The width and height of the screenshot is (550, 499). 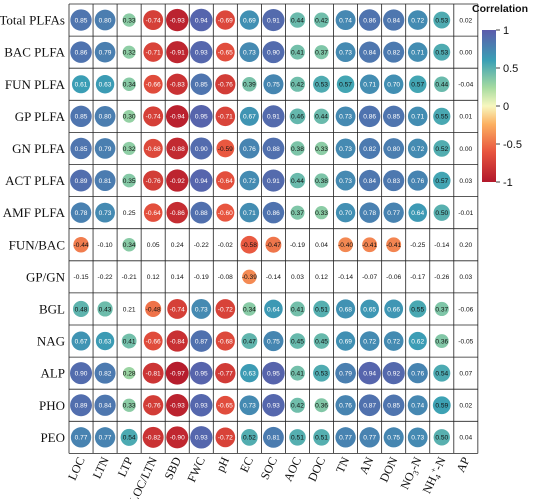 I want to click on row-label: NAG, so click(x=51, y=341).